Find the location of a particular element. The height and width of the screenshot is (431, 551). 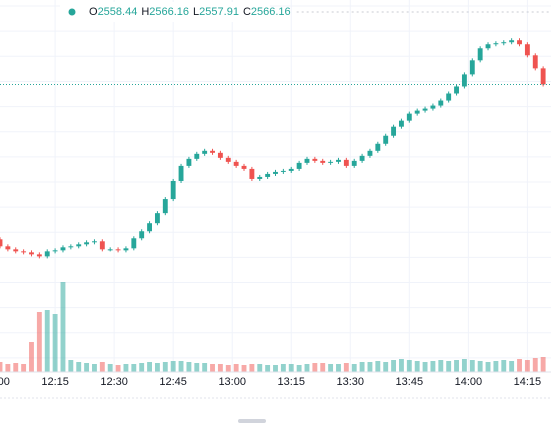

legend-label: C is located at coordinates (247, 12).